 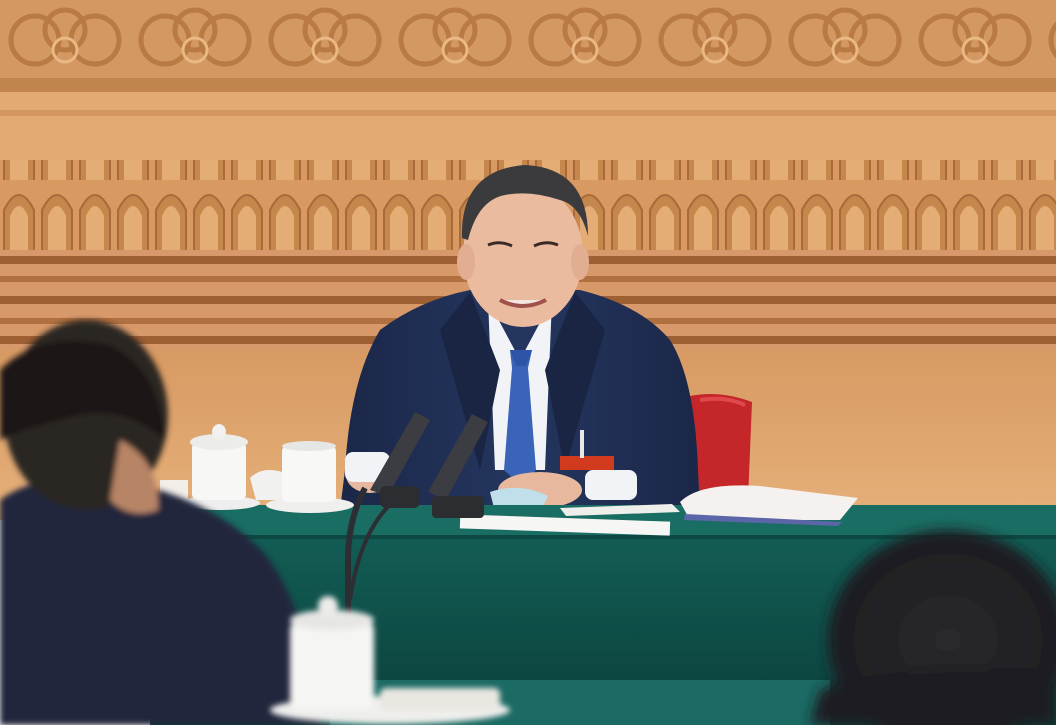 What do you see at coordinates (587, 463) in the screenshot?
I see `red-badge` at bounding box center [587, 463].